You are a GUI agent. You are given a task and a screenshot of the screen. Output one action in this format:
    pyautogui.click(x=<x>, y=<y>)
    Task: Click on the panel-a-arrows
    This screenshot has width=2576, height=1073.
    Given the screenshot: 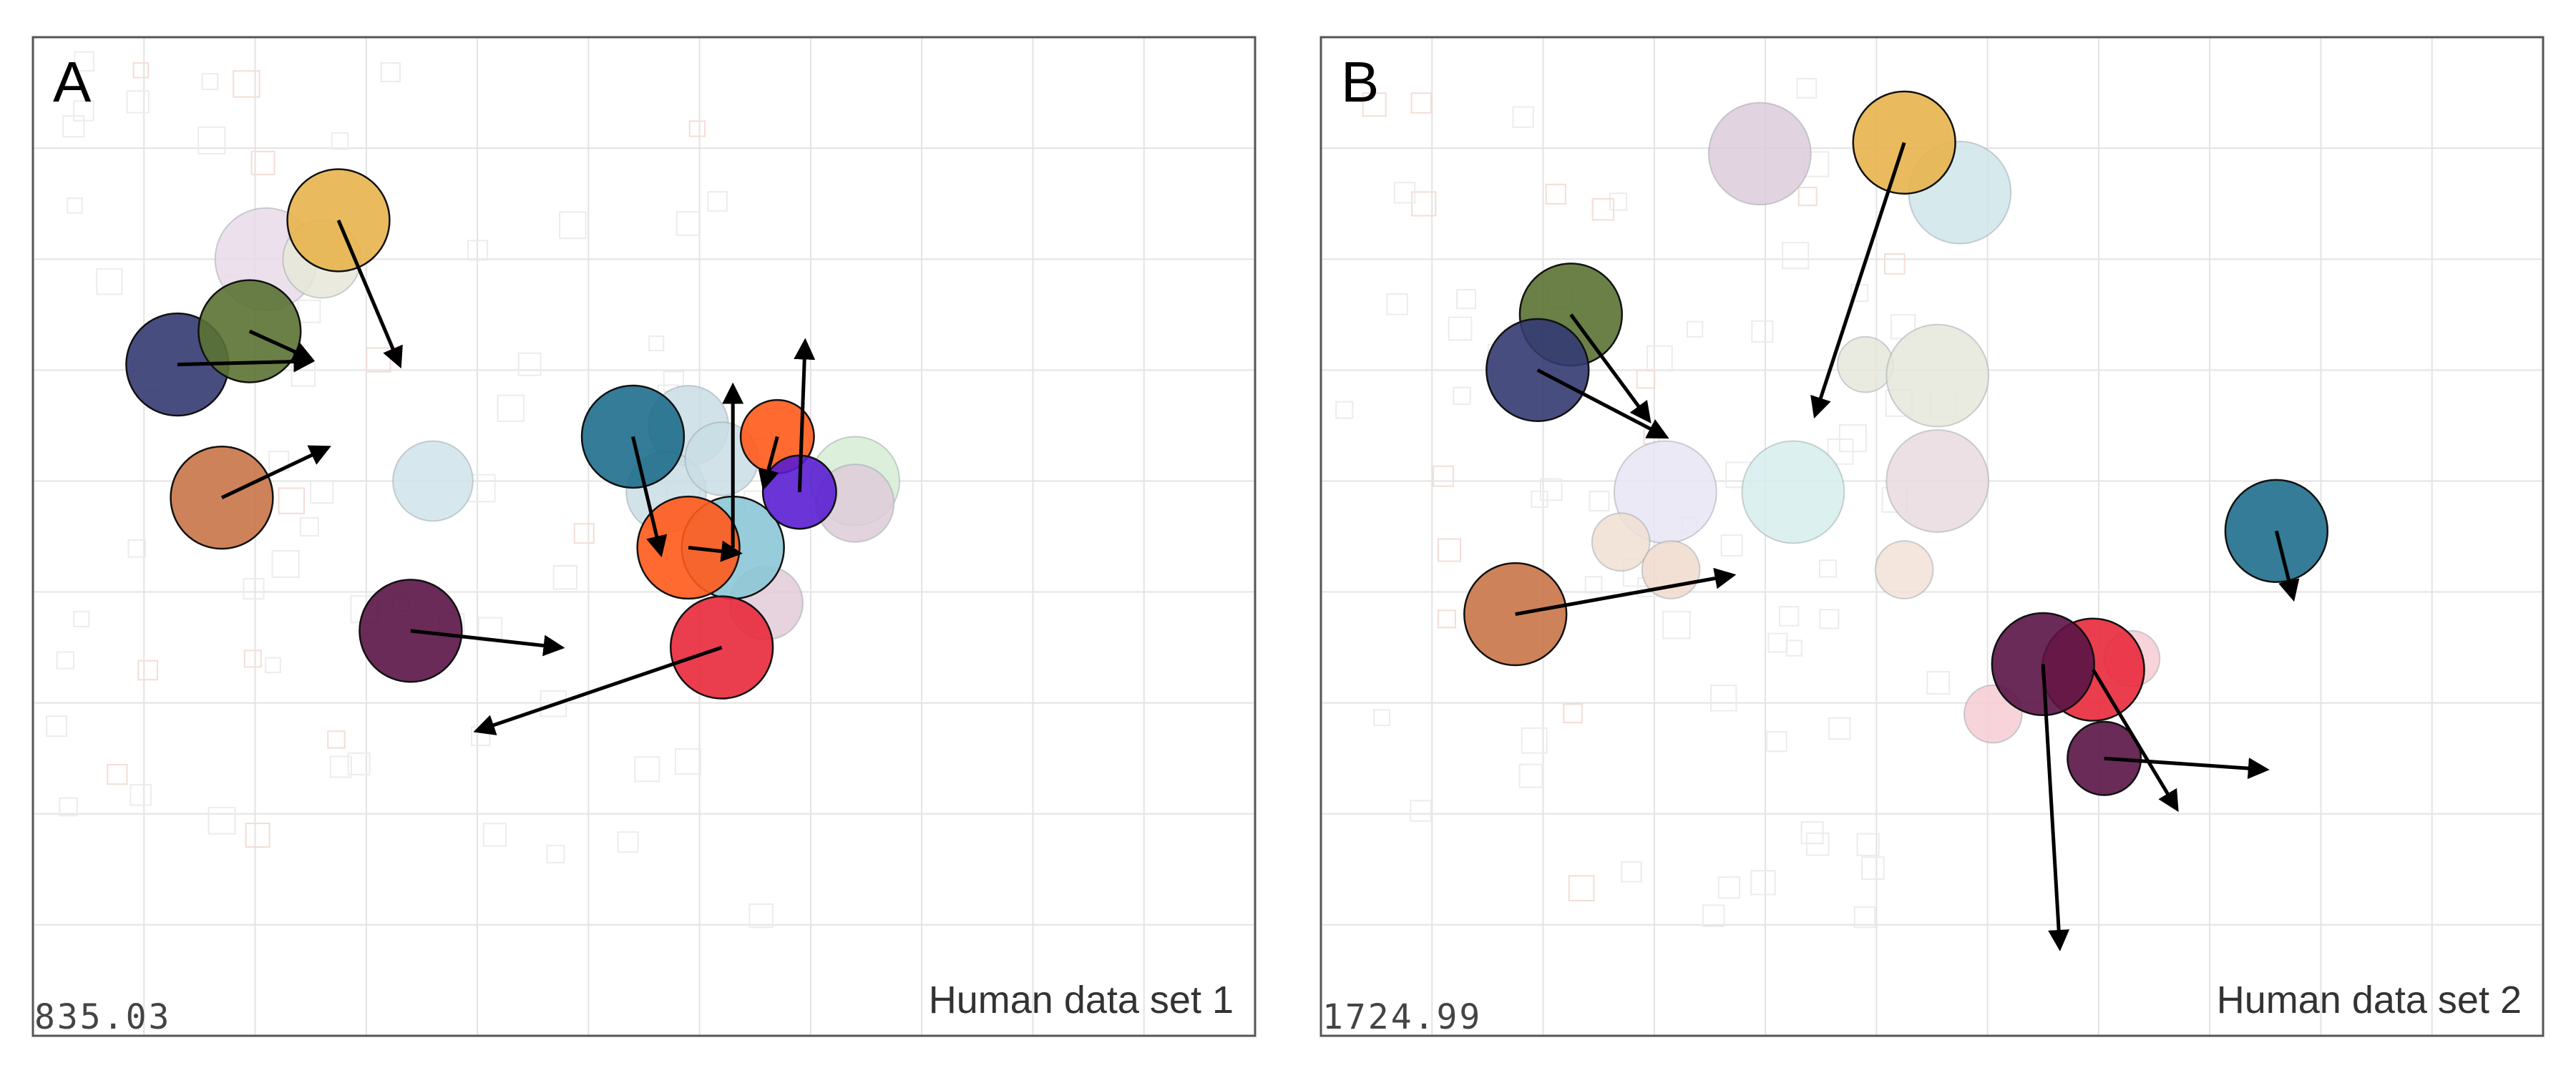 What is the action you would take?
    pyautogui.click(x=496, y=477)
    